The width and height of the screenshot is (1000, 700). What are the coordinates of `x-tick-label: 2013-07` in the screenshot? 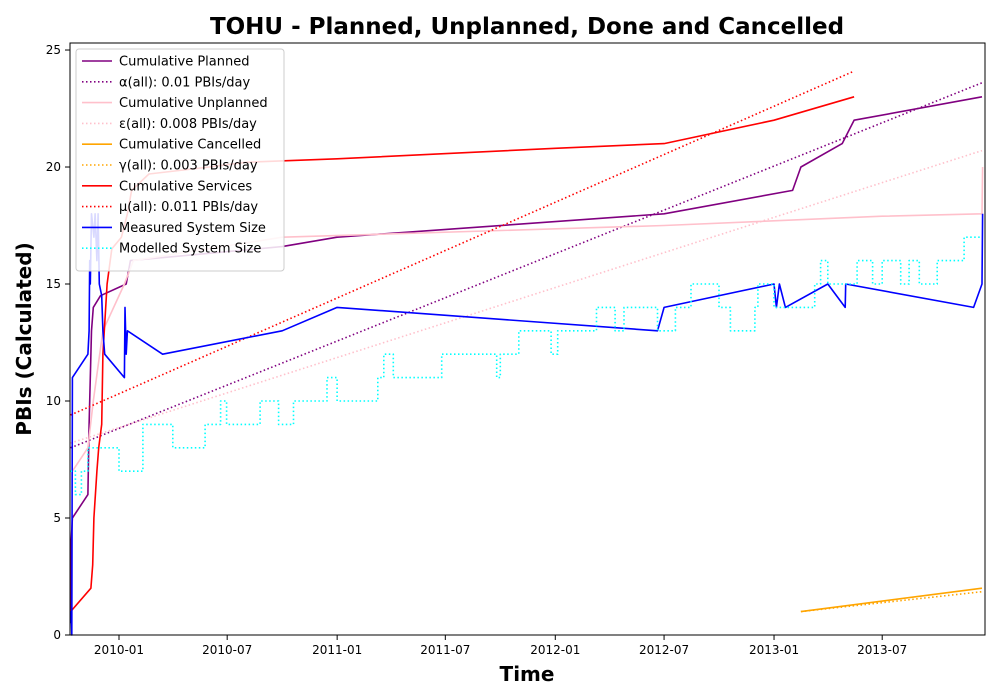 It's located at (882, 650).